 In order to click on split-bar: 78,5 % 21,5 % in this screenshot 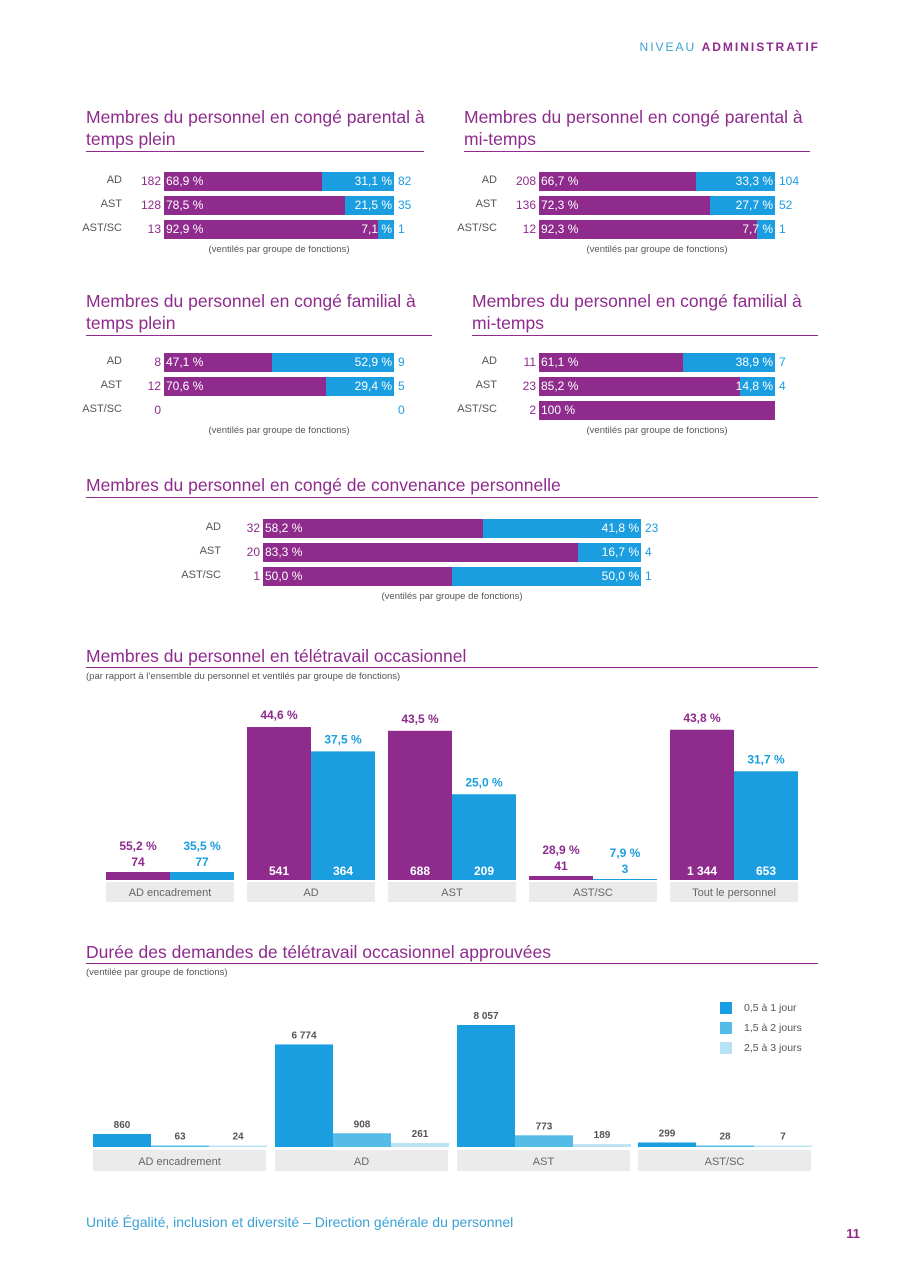, I will do `click(279, 205)`.